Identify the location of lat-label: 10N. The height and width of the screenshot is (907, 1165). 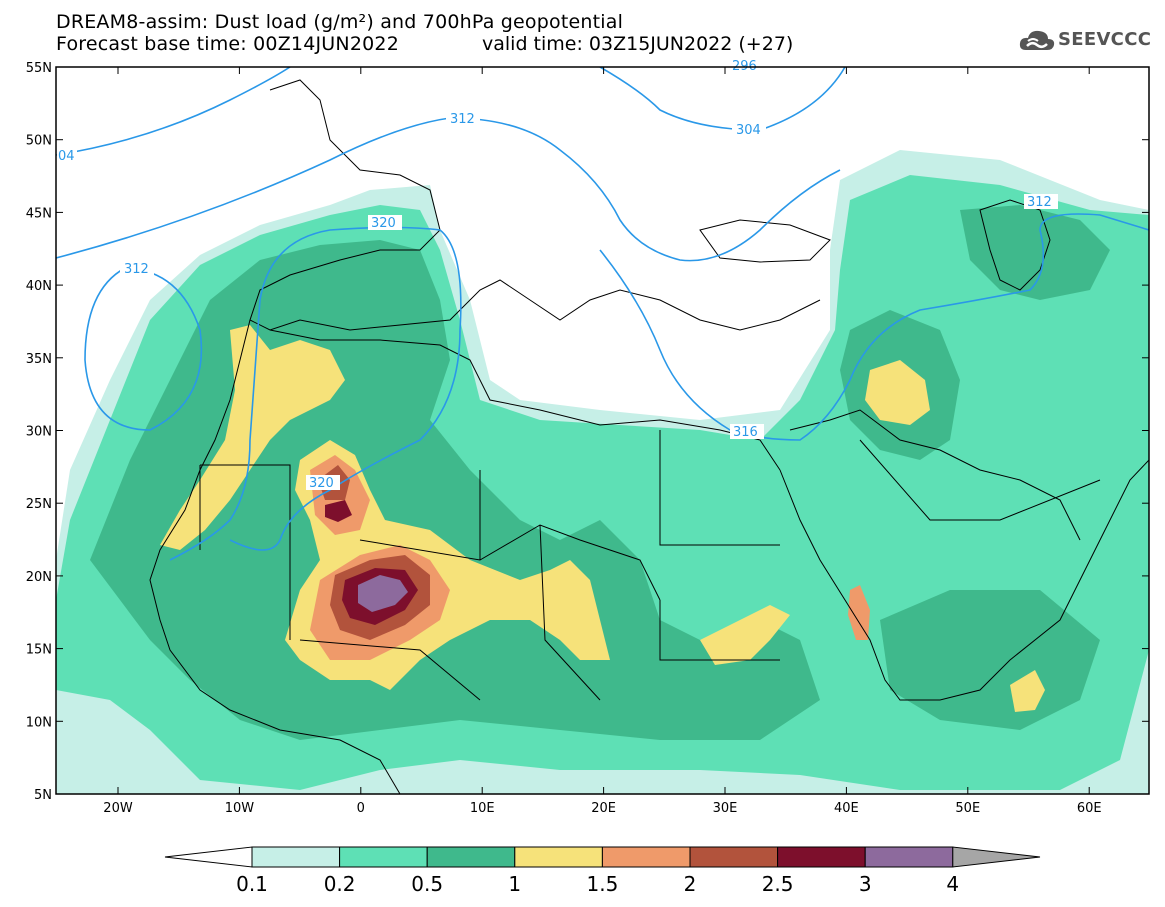
(39, 722).